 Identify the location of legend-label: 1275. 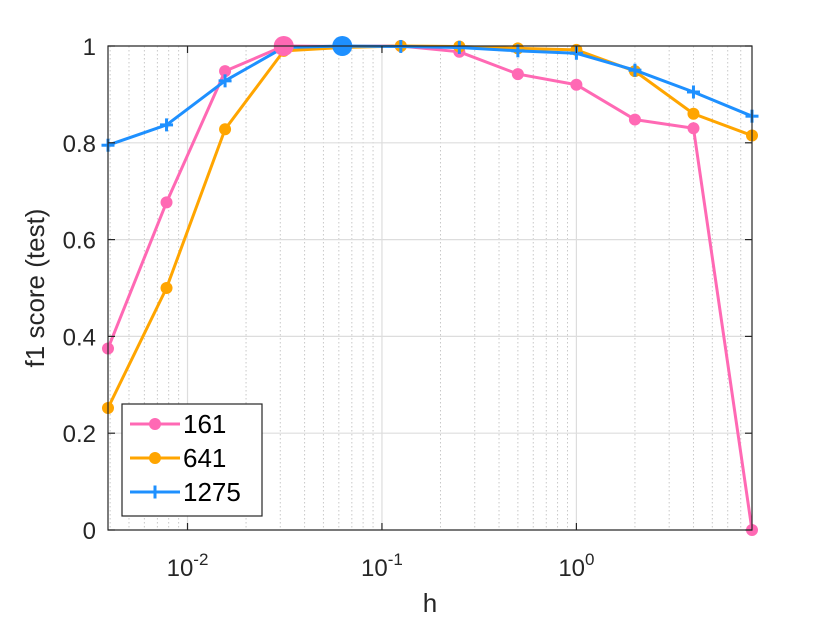
(212, 492).